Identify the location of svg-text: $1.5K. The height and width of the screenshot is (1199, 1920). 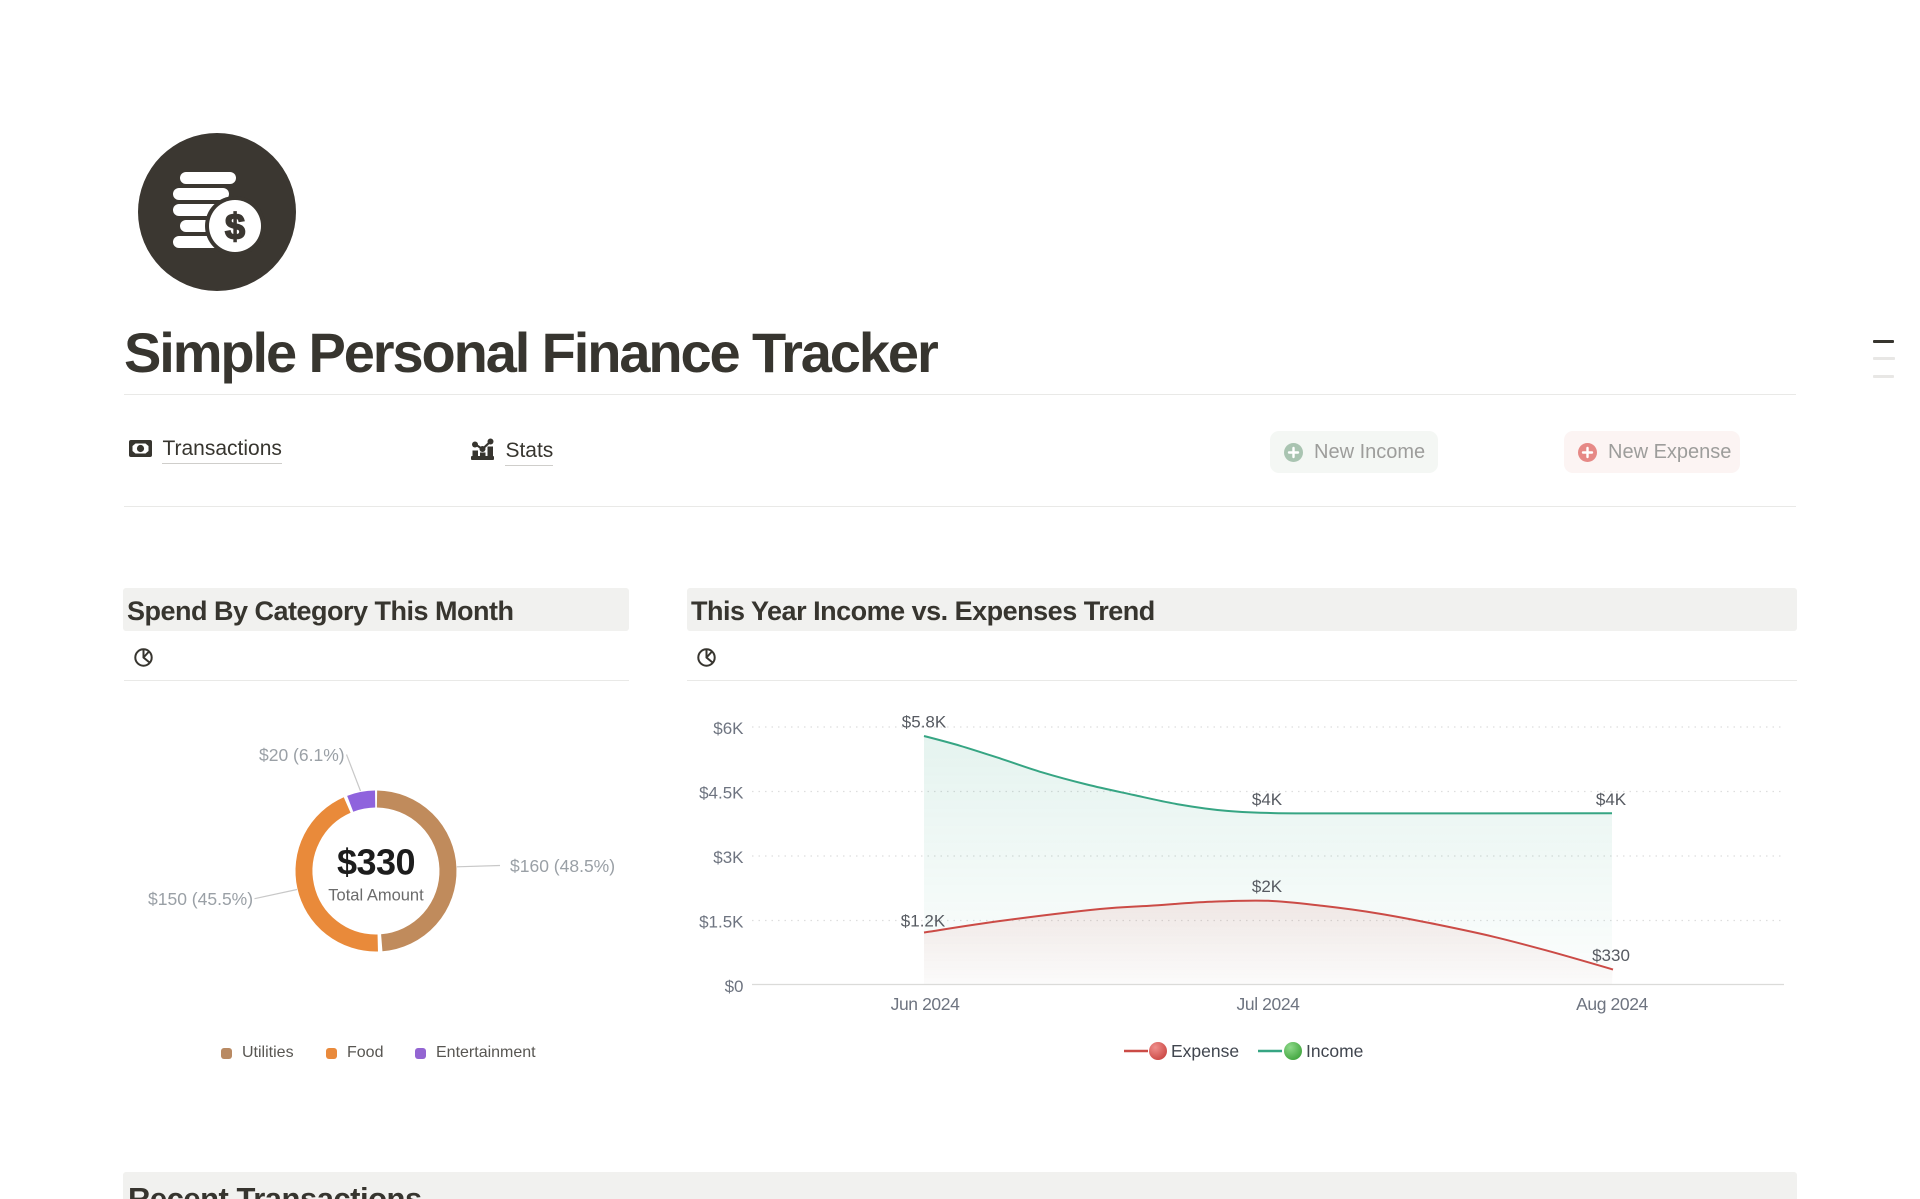
(721, 922).